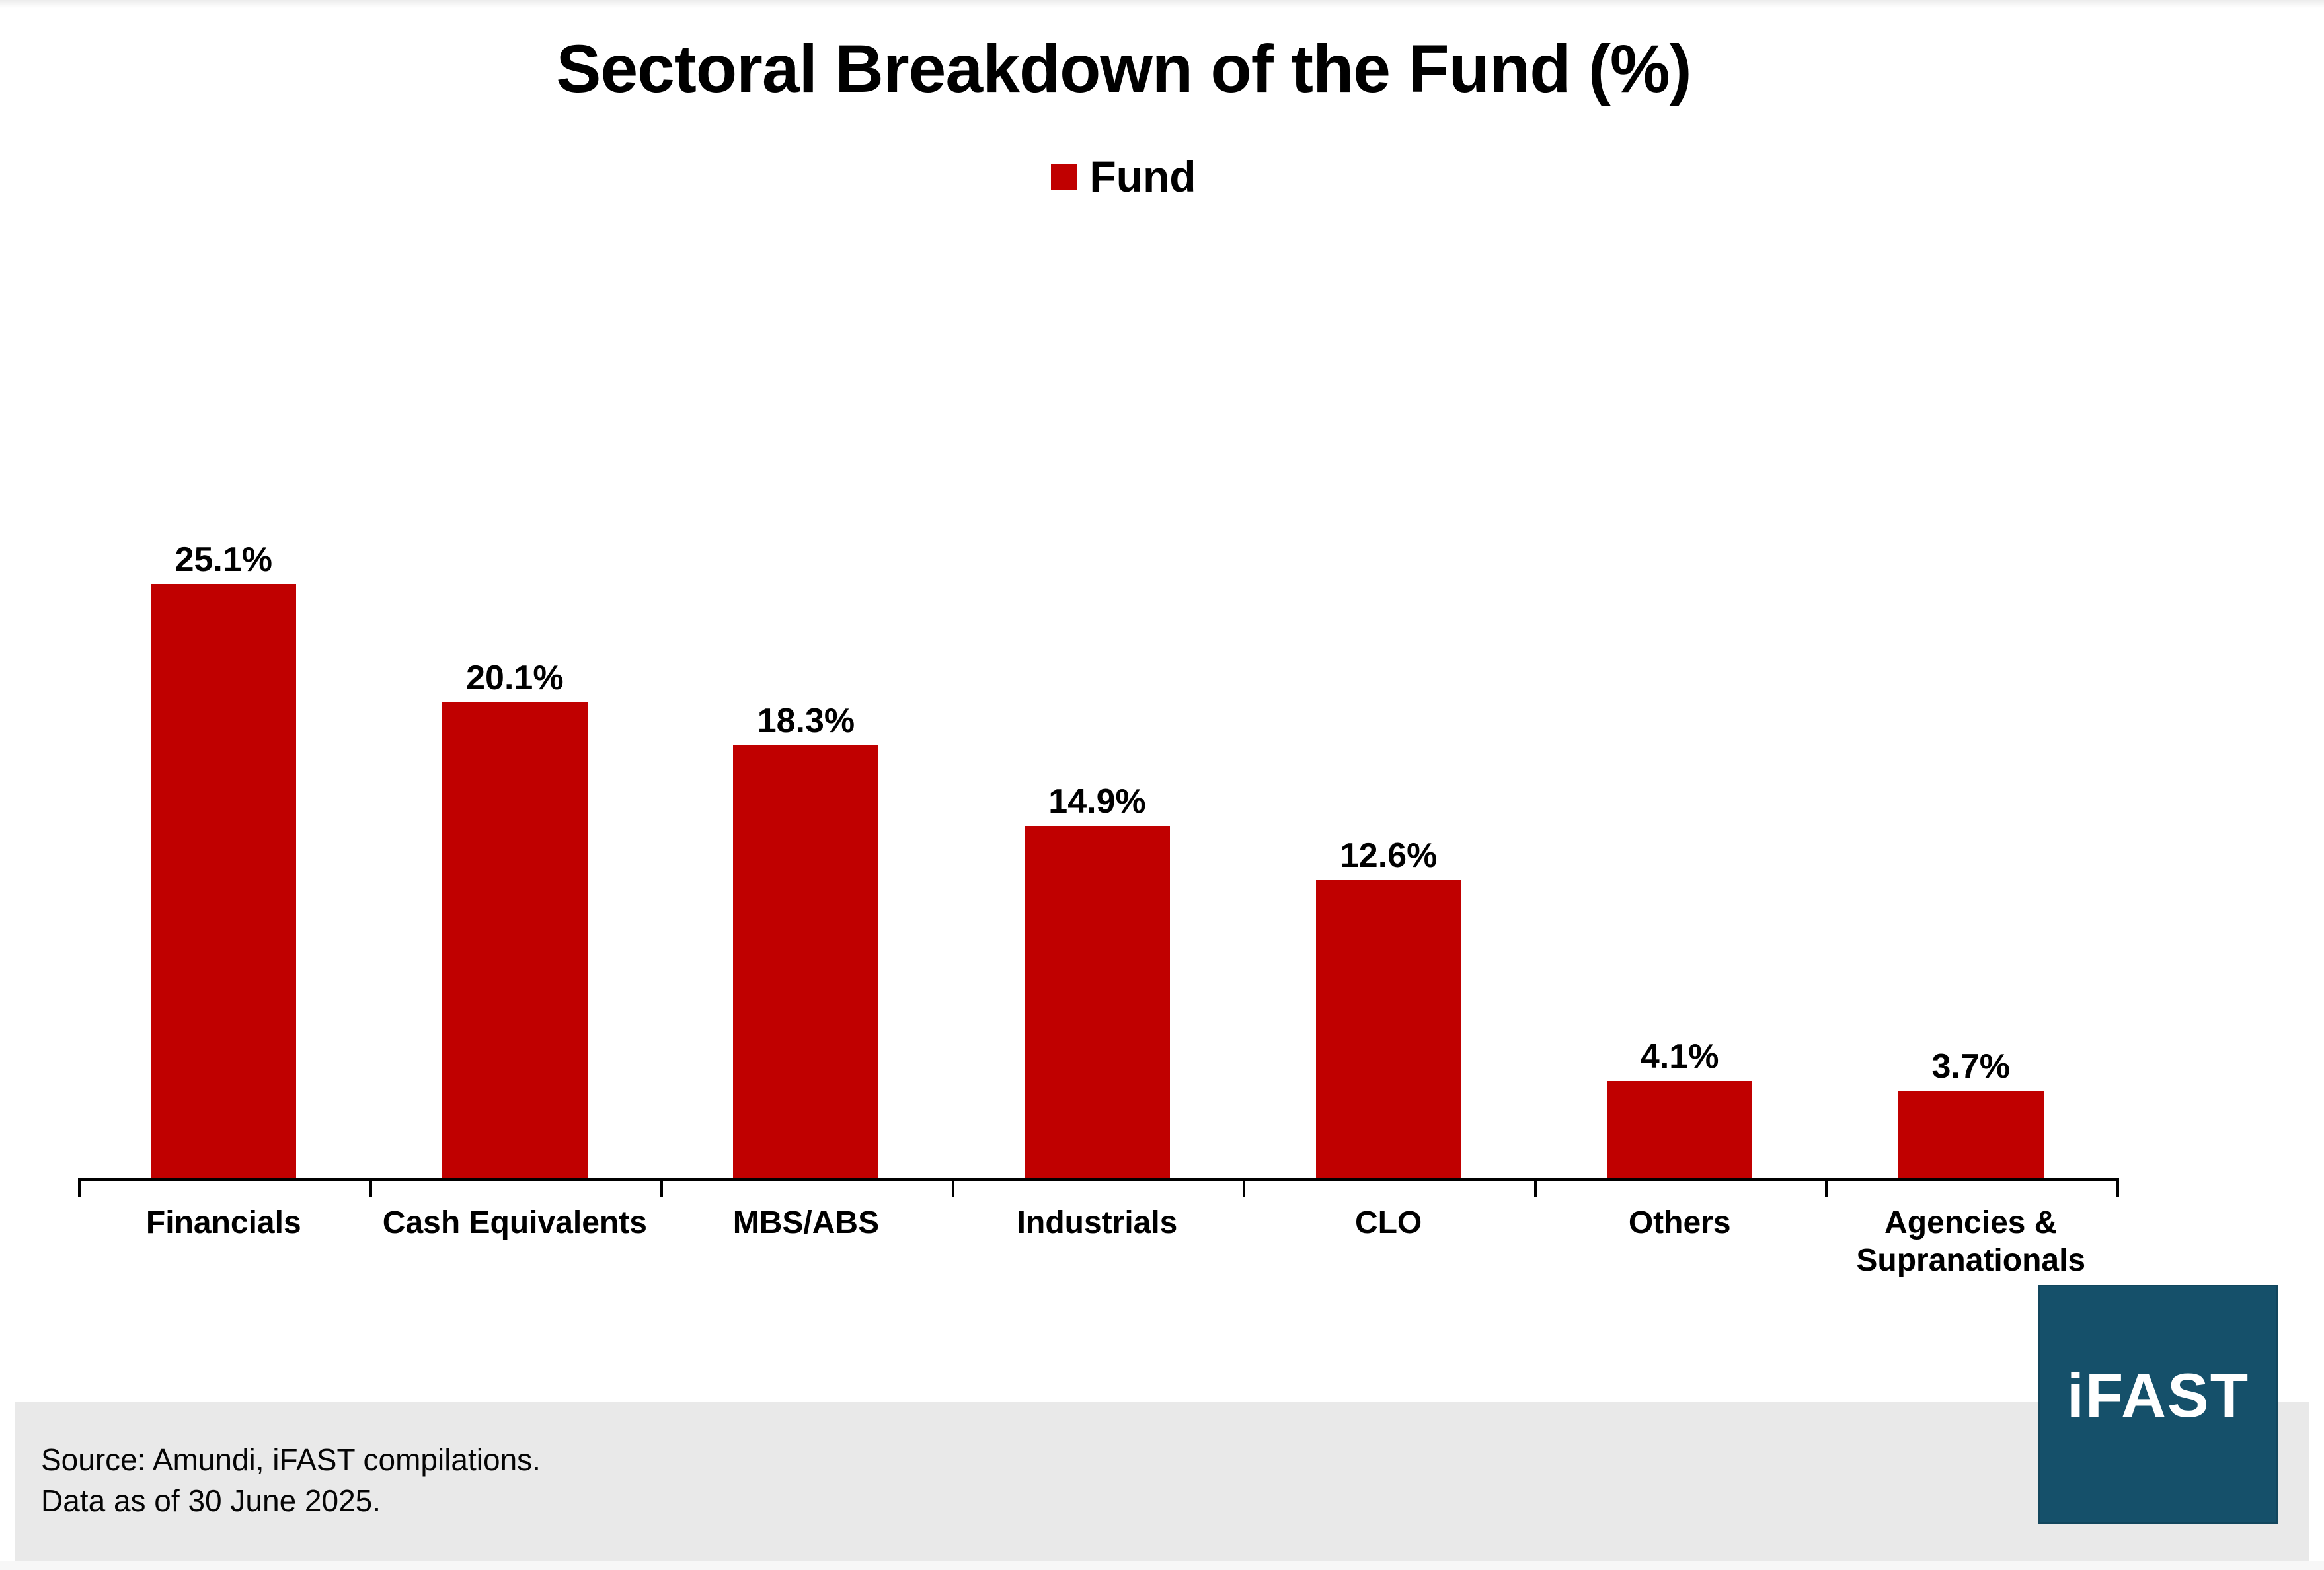  Describe the element at coordinates (1162, 1566) in the screenshot. I see `bottom-border-strip` at that location.